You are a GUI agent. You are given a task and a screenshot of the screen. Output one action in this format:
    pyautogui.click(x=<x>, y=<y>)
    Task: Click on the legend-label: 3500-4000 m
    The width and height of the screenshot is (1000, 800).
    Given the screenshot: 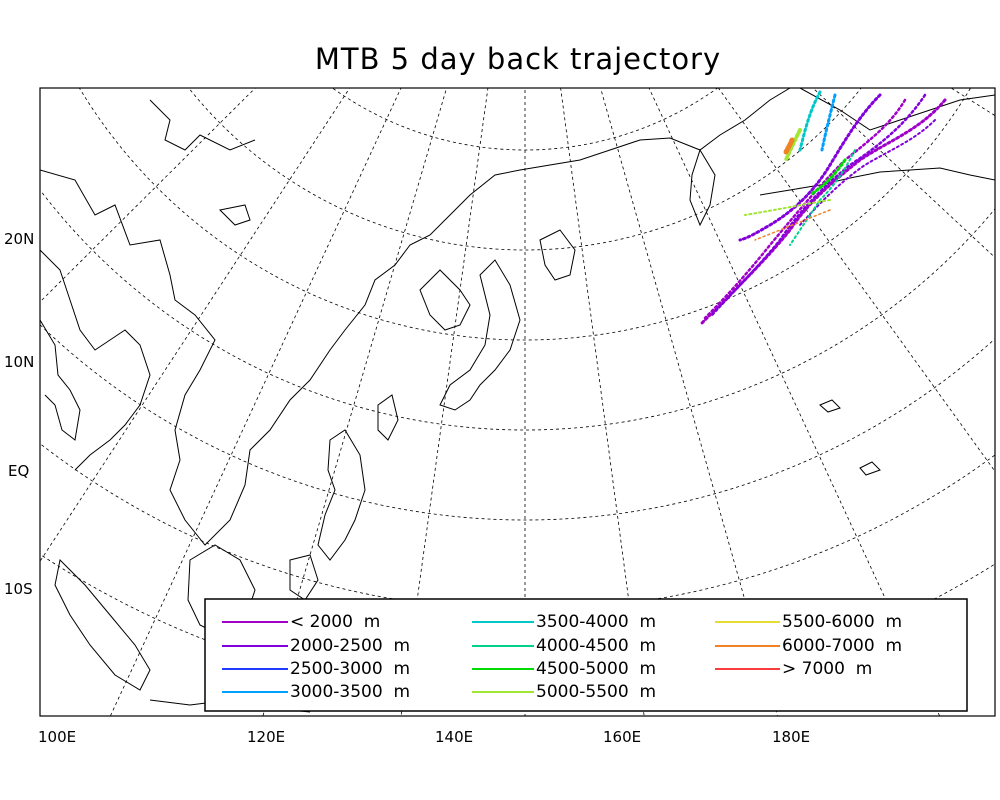 What is the action you would take?
    pyautogui.click(x=596, y=622)
    